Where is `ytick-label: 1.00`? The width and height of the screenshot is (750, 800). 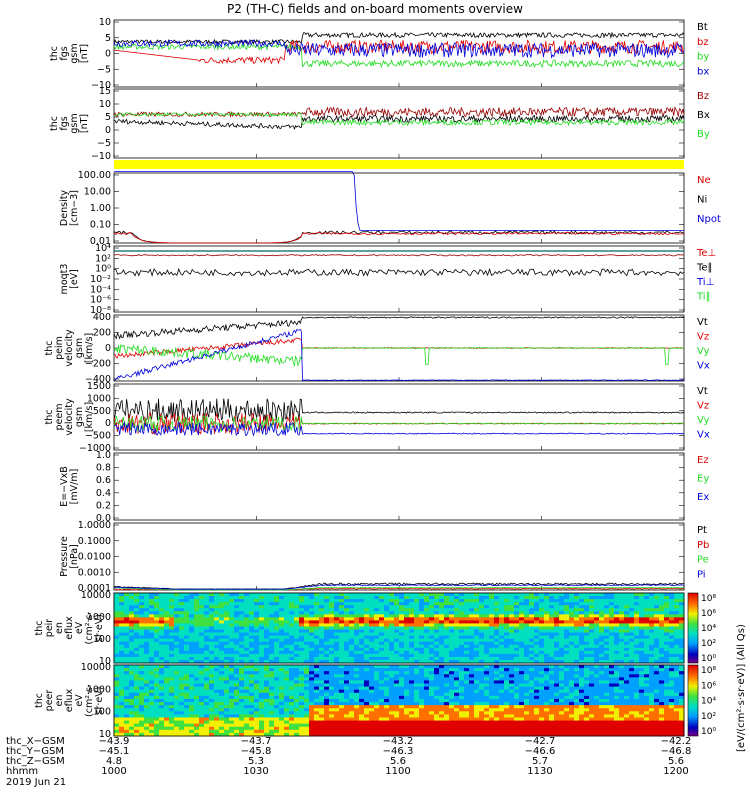 ytick-label: 1.00 is located at coordinates (100, 208).